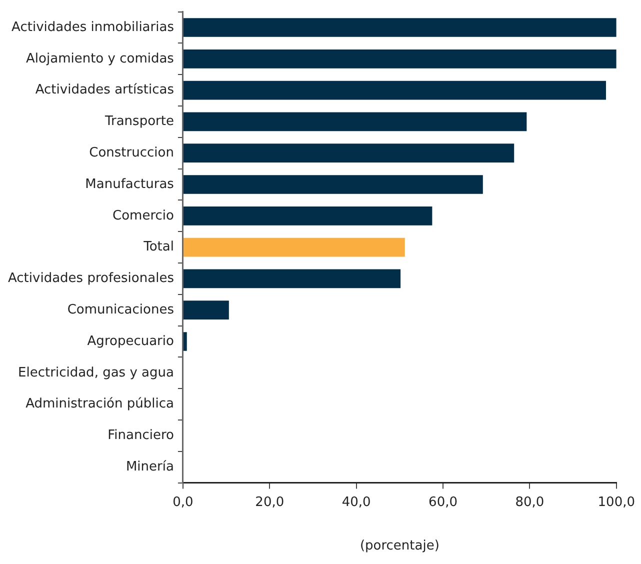  Describe the element at coordinates (93, 27) in the screenshot. I see `y-tick-label: Actividades inmobiliarias` at that location.